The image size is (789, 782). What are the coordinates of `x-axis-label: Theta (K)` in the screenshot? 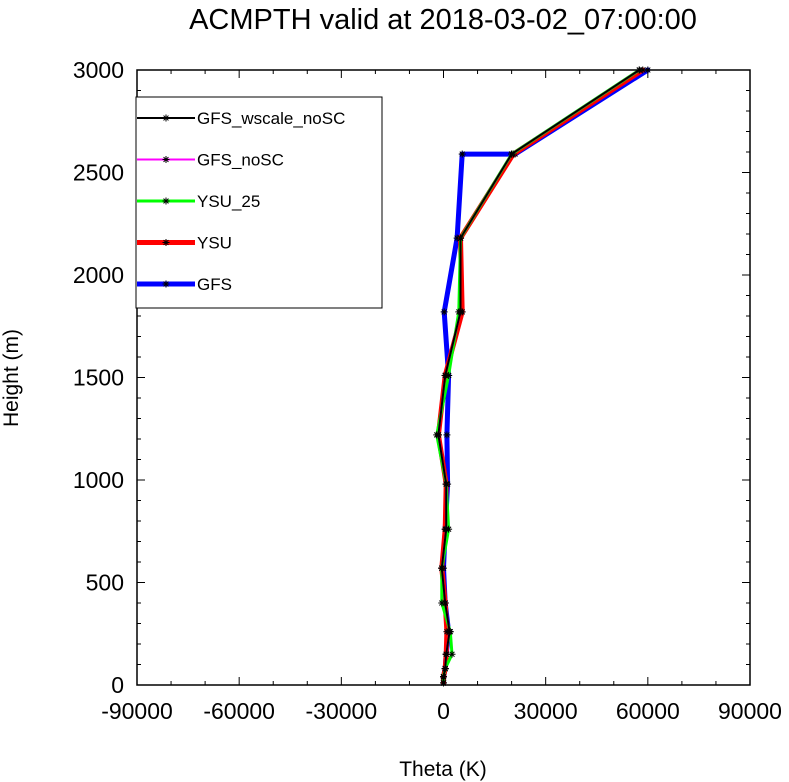 It's located at (443, 769).